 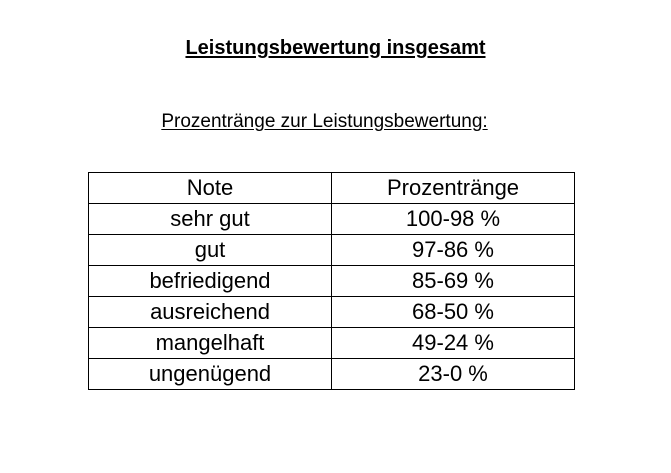 I want to click on column-header-prozentraenge: Prozentränge, so click(x=453, y=188).